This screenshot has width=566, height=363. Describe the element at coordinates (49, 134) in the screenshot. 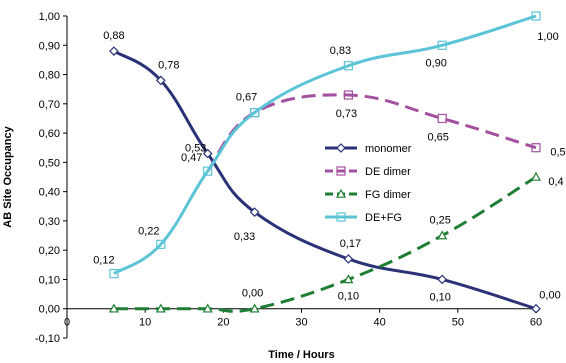

I see `y-tick-label: 0,60` at that location.